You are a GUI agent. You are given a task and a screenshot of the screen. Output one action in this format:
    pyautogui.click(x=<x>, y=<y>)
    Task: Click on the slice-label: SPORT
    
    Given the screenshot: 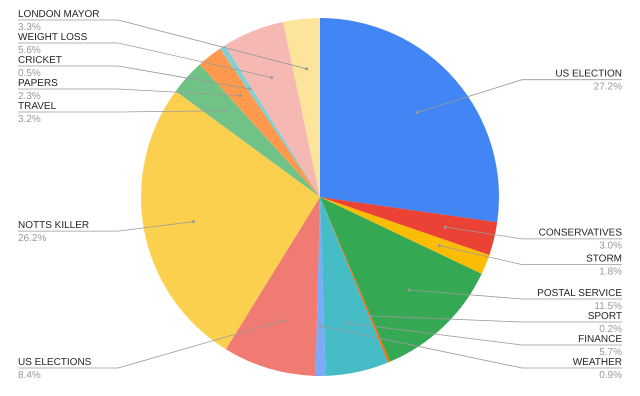 What is the action you would take?
    pyautogui.click(x=605, y=316)
    